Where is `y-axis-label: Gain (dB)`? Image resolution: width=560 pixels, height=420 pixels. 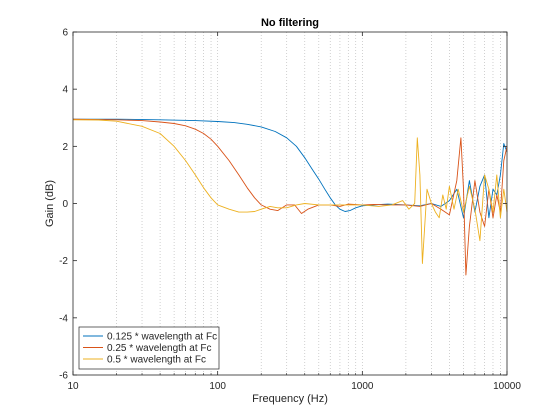 y-axis-label: Gain (dB) is located at coordinates (50, 203).